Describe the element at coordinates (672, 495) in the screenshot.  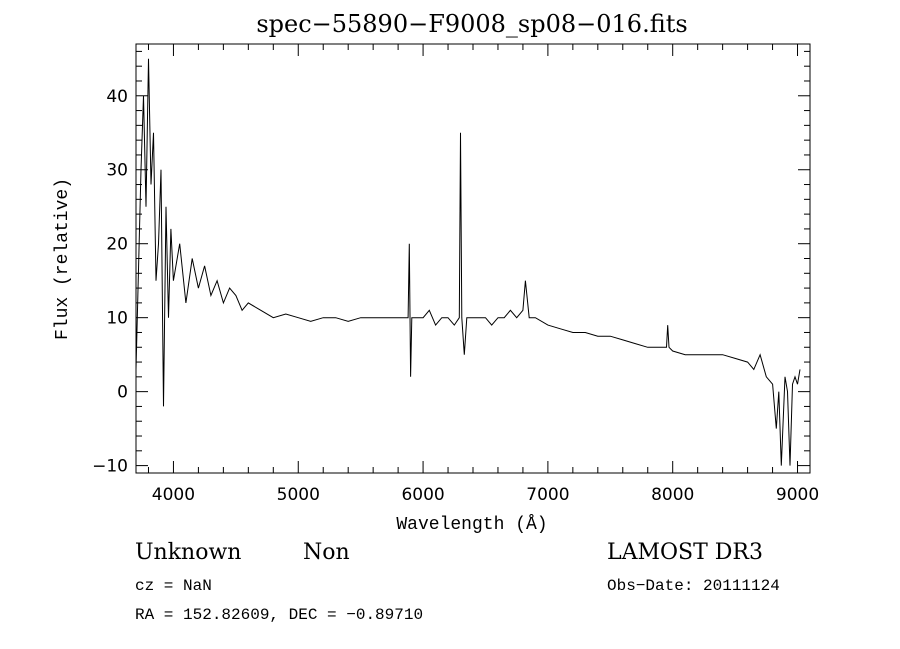
I see `x-tick-label: 8000` at that location.